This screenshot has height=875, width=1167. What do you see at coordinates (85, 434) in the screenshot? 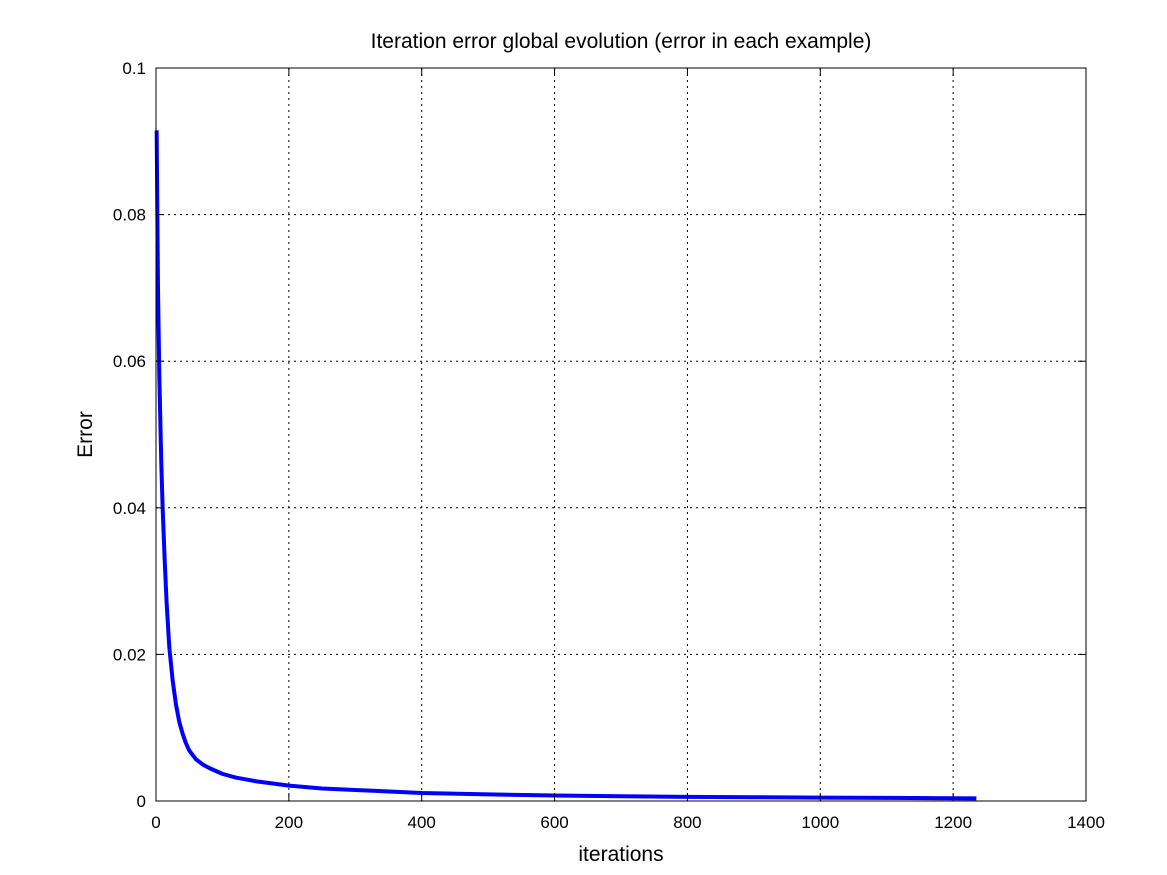
I see `y-axis-title: Error` at bounding box center [85, 434].